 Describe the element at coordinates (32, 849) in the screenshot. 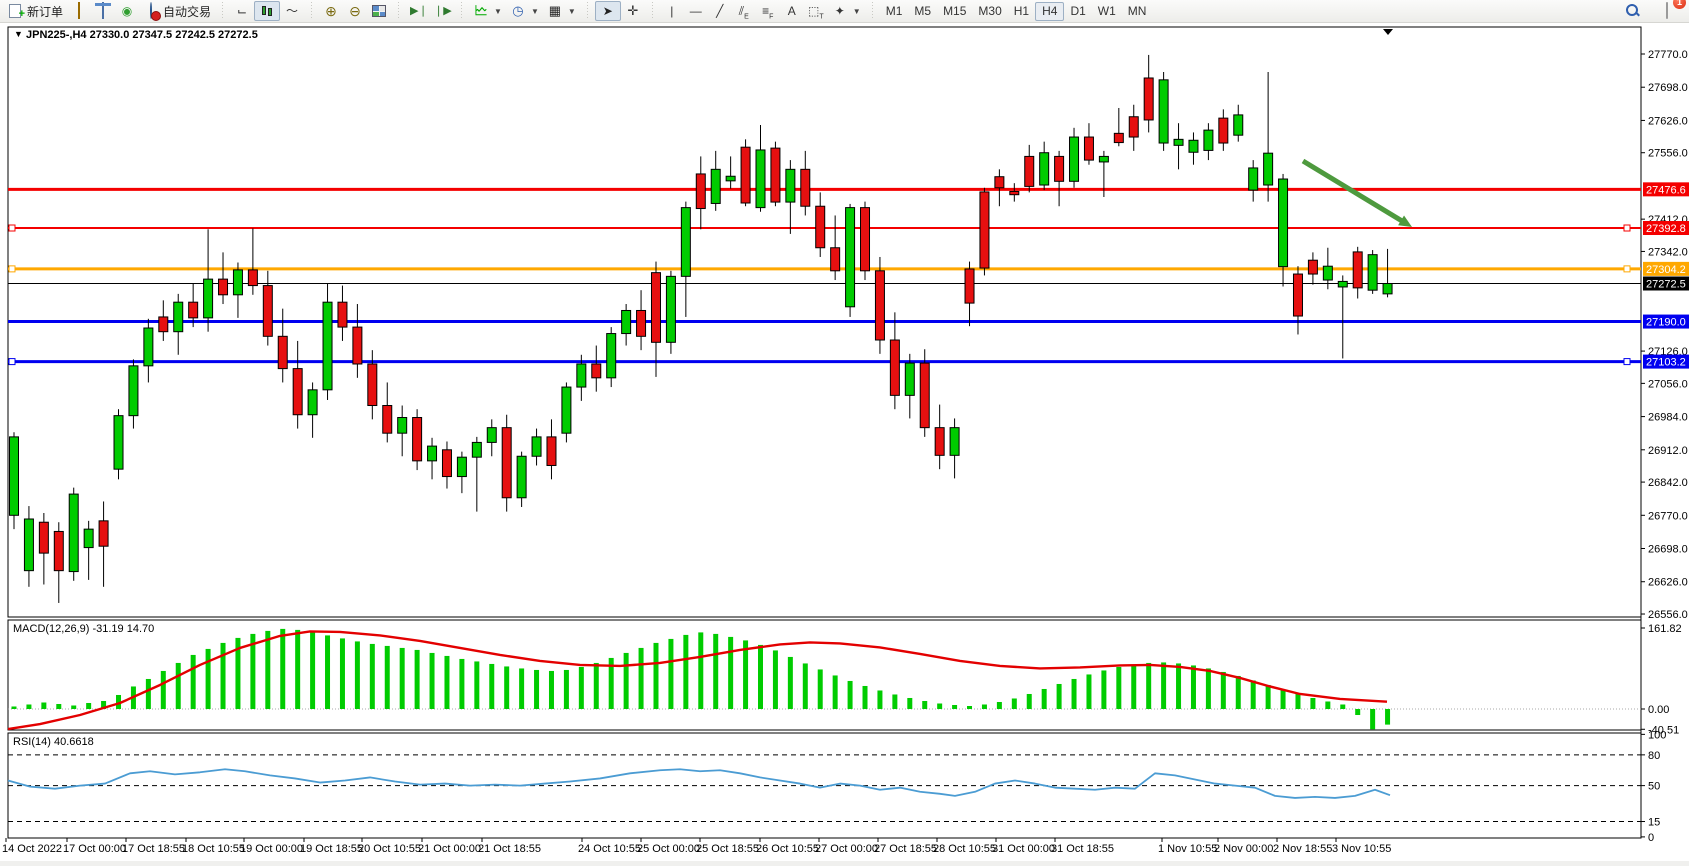

I see `time-tick-label: 14 Oct 2022` at that location.